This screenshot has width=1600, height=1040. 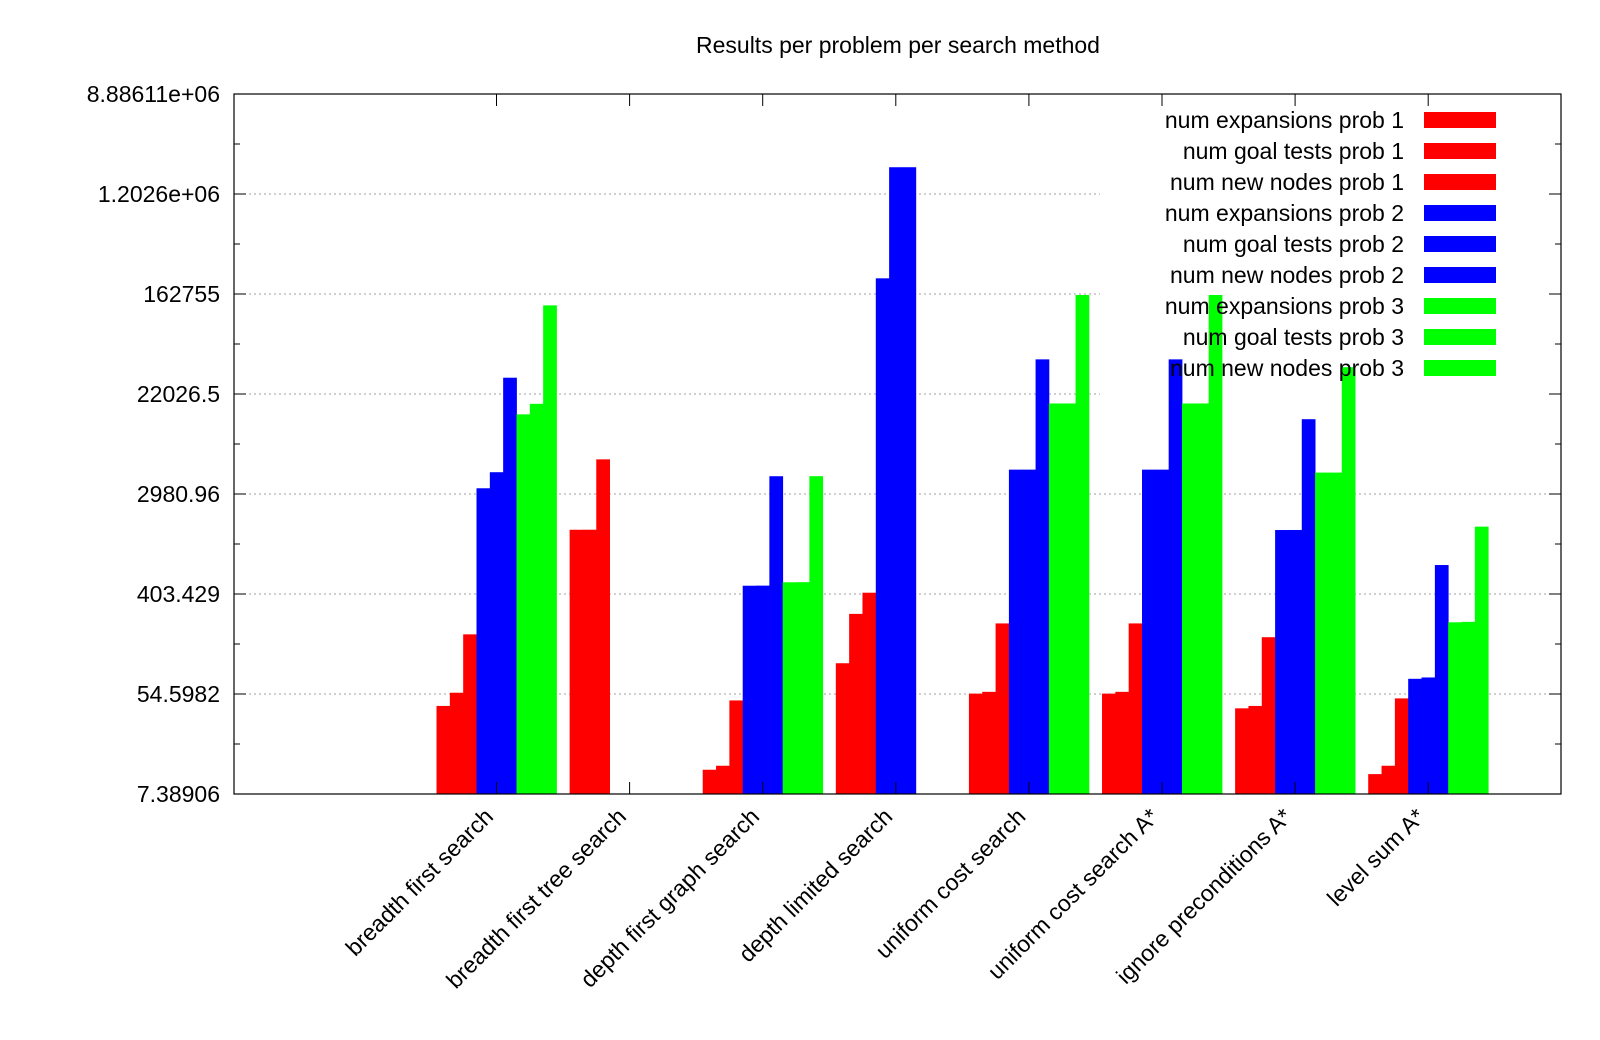 What do you see at coordinates (153, 94) in the screenshot?
I see `y-tick-label: 8.88611e+06` at bounding box center [153, 94].